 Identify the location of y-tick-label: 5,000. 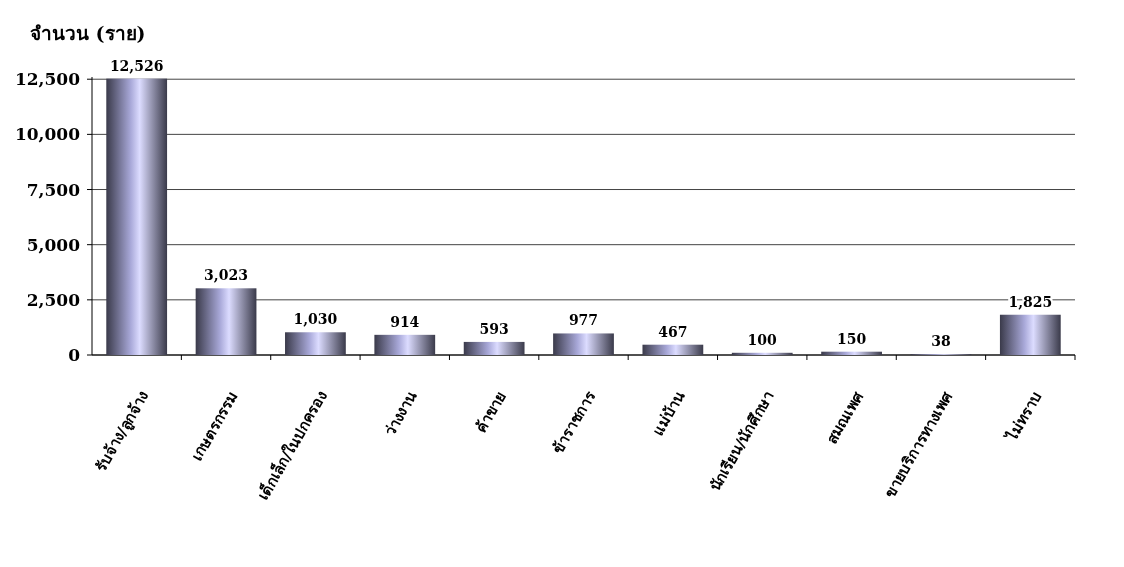
(53, 244).